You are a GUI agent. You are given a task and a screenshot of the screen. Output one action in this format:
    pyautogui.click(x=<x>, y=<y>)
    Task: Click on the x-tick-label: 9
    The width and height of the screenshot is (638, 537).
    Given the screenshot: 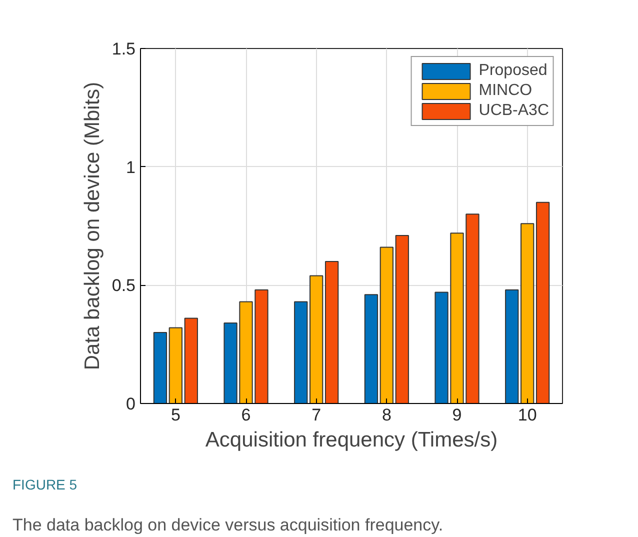 What is the action you would take?
    pyautogui.click(x=457, y=415)
    